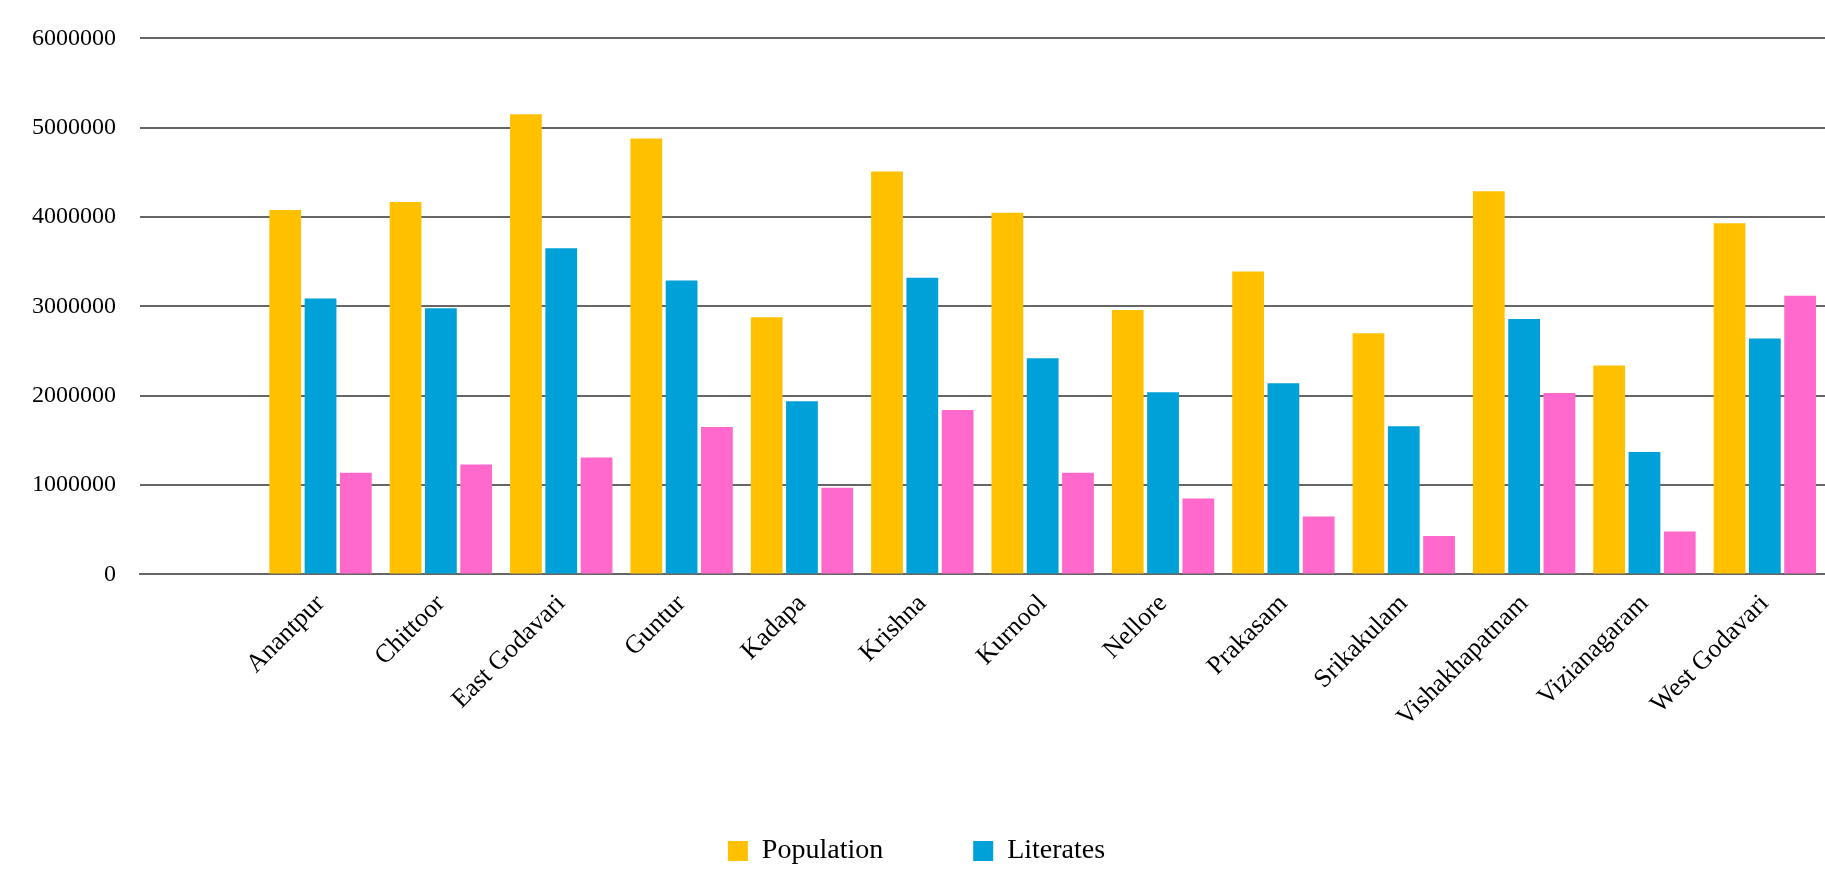  I want to click on y-tick-label: 5000000, so click(74, 126).